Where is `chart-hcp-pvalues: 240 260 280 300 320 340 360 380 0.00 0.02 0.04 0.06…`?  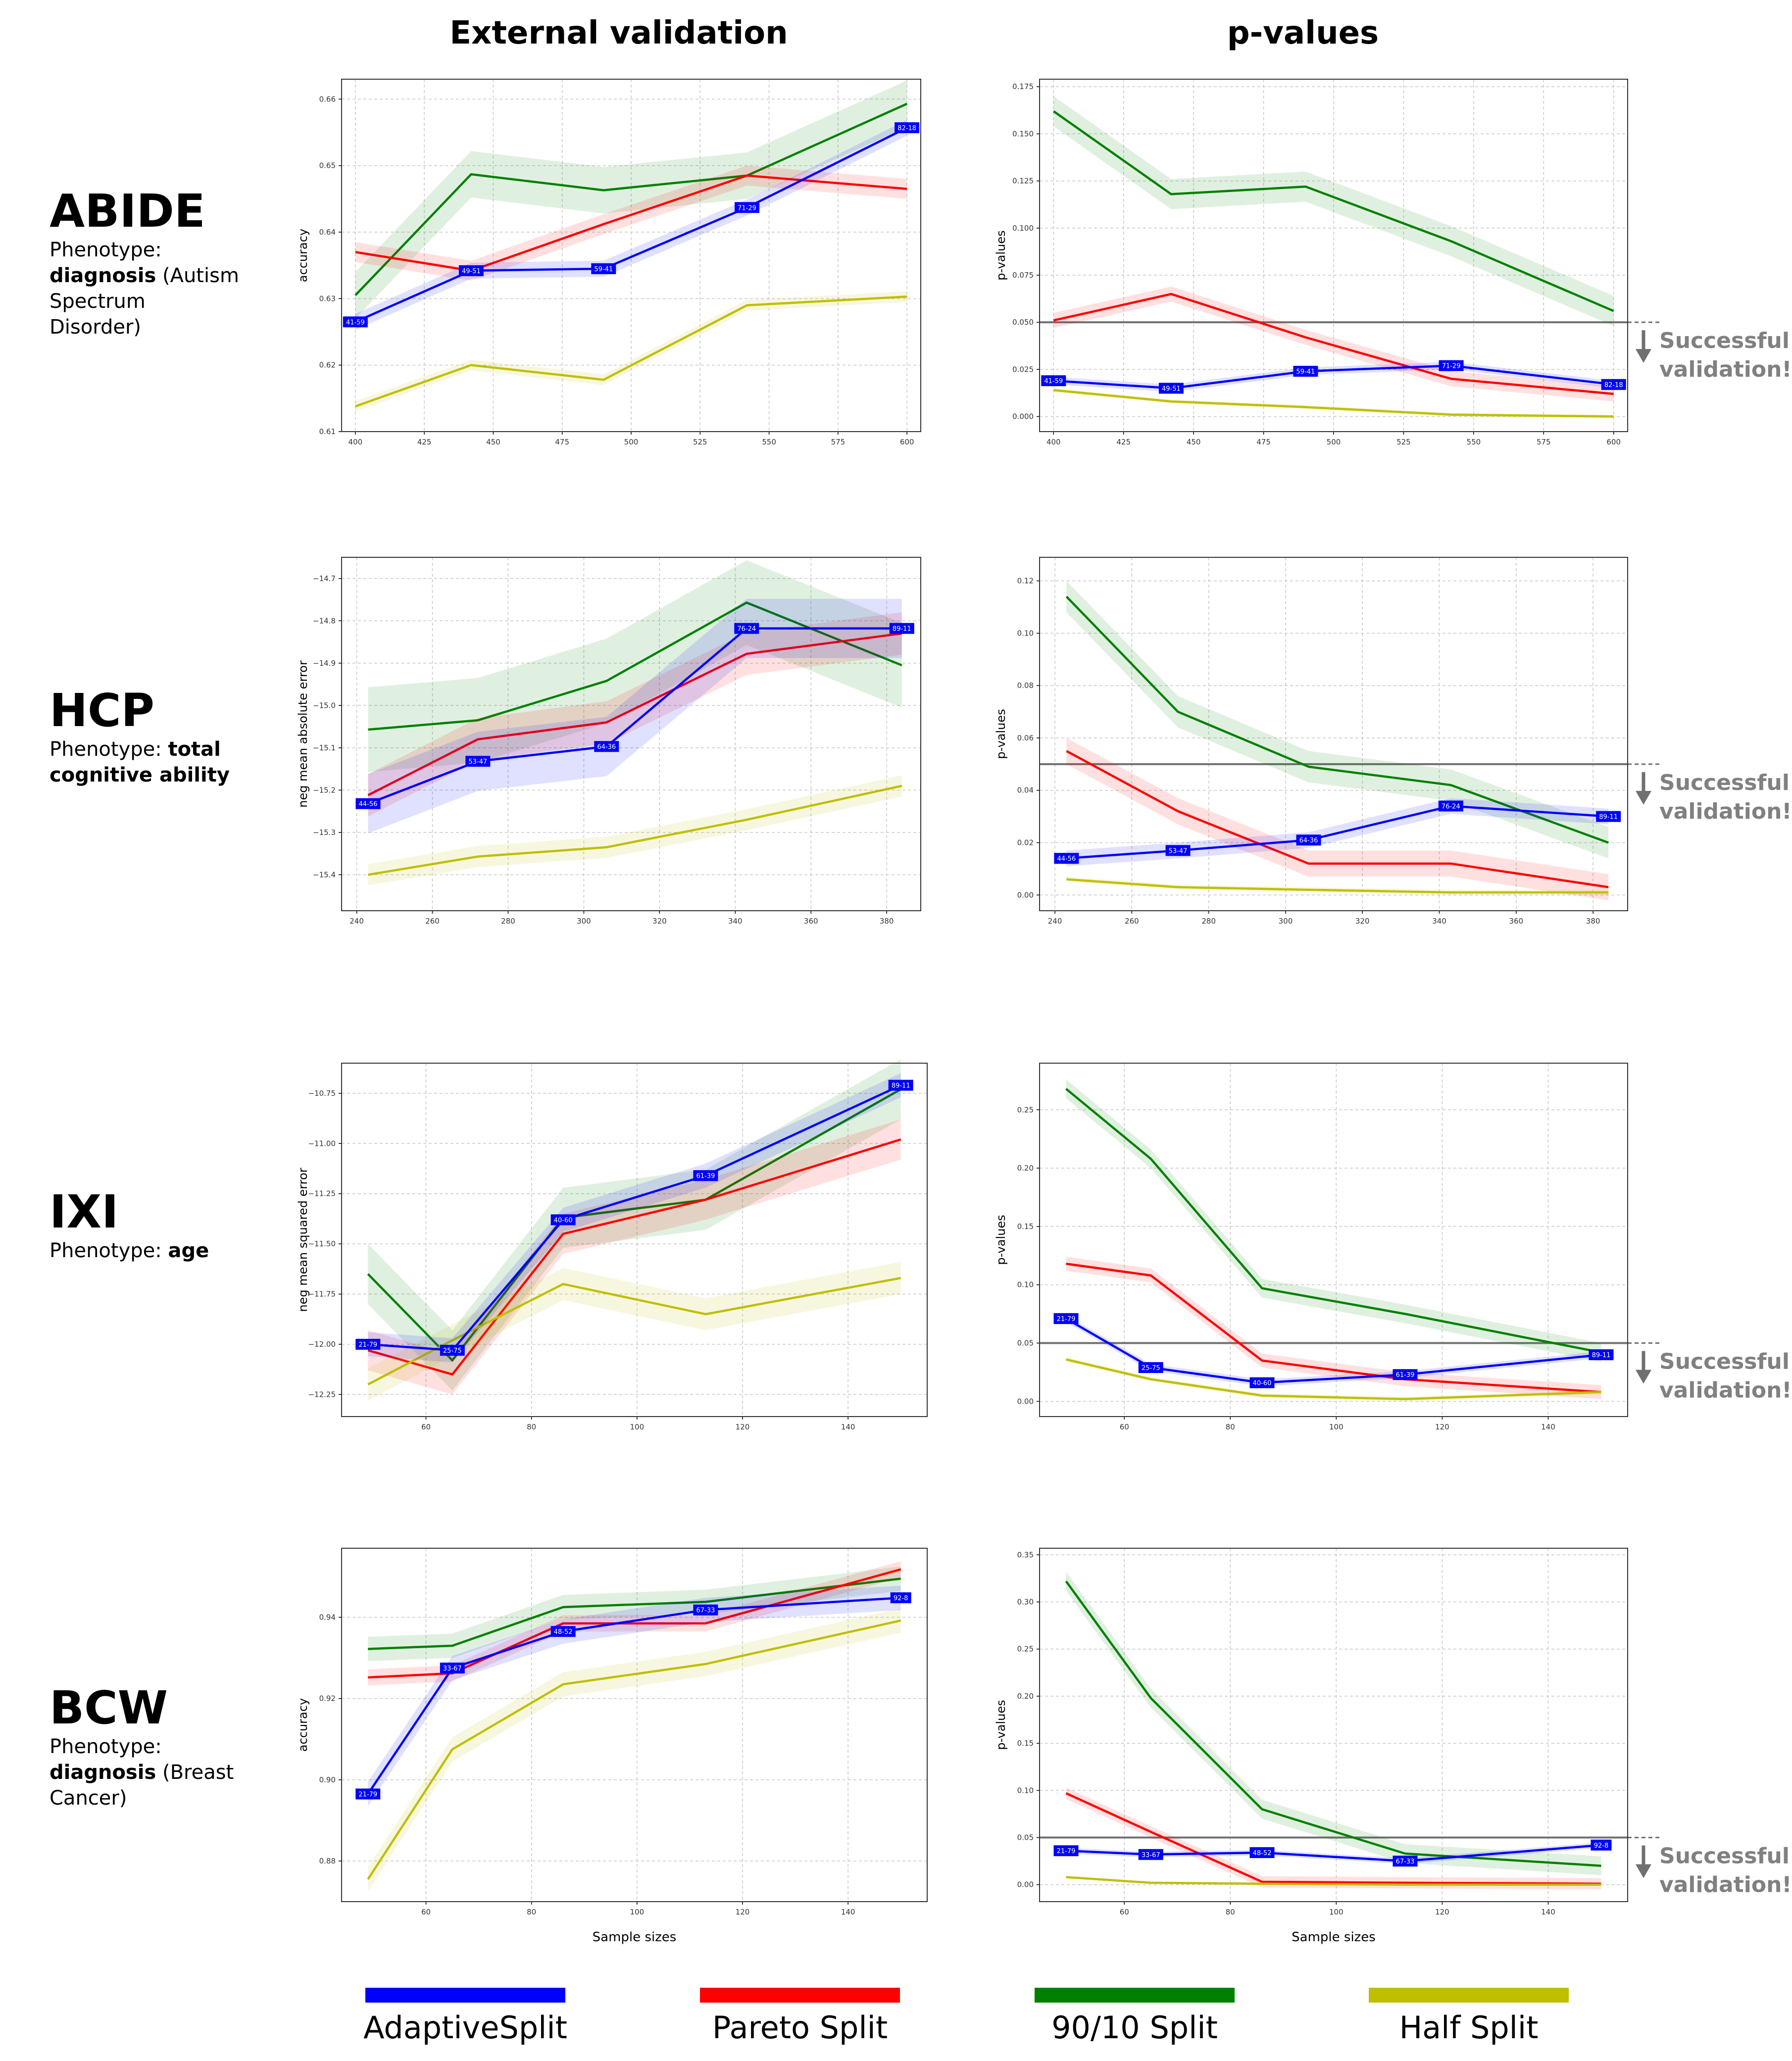 chart-hcp-pvalues: 240 260 280 300 320 340 360 380 0.00 0.02 0.04 0.06… is located at coordinates (1393, 741).